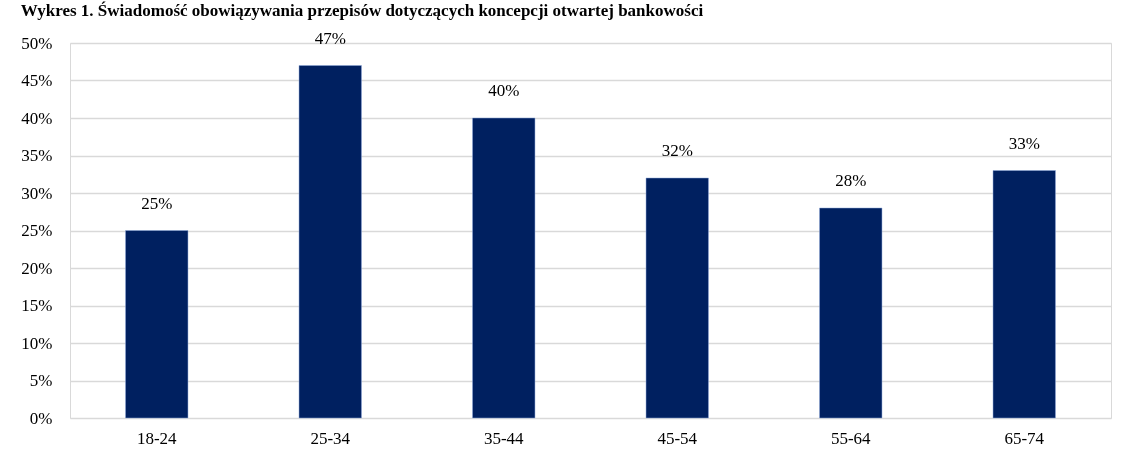  Describe the element at coordinates (37, 343) in the screenshot. I see `y-tick-label: 10%` at that location.